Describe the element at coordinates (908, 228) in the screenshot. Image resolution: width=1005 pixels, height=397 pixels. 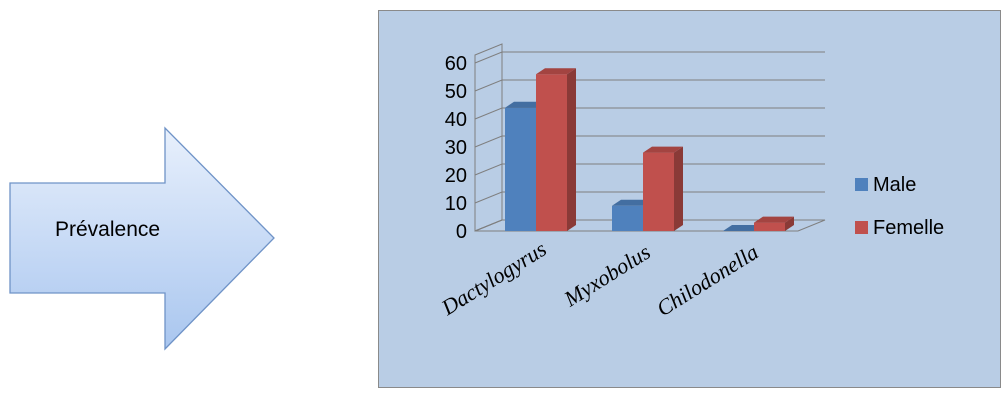
I see `legend-label-femelle: Femelle` at that location.